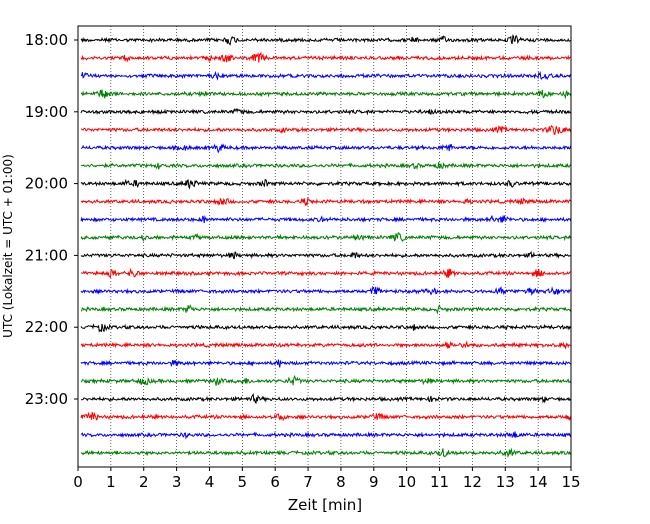  I want to click on y-tick-label: 19:00, so click(46, 112).